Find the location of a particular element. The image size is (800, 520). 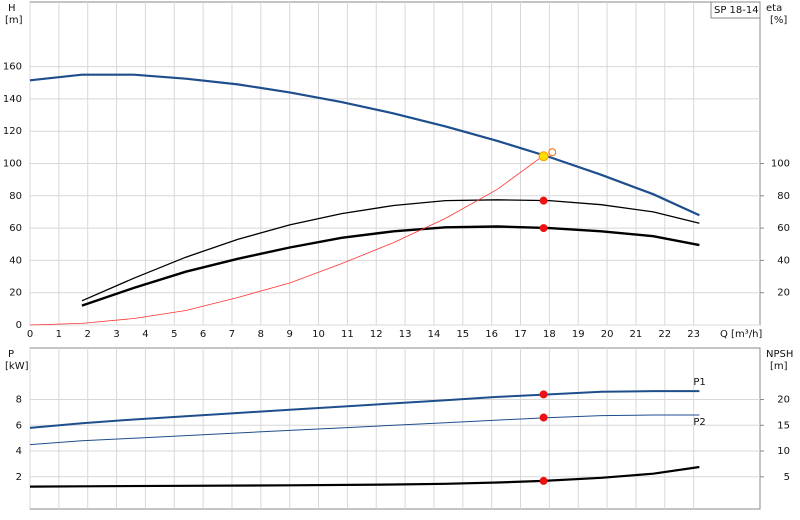

y-tick-label: 0 is located at coordinates (19, 325).